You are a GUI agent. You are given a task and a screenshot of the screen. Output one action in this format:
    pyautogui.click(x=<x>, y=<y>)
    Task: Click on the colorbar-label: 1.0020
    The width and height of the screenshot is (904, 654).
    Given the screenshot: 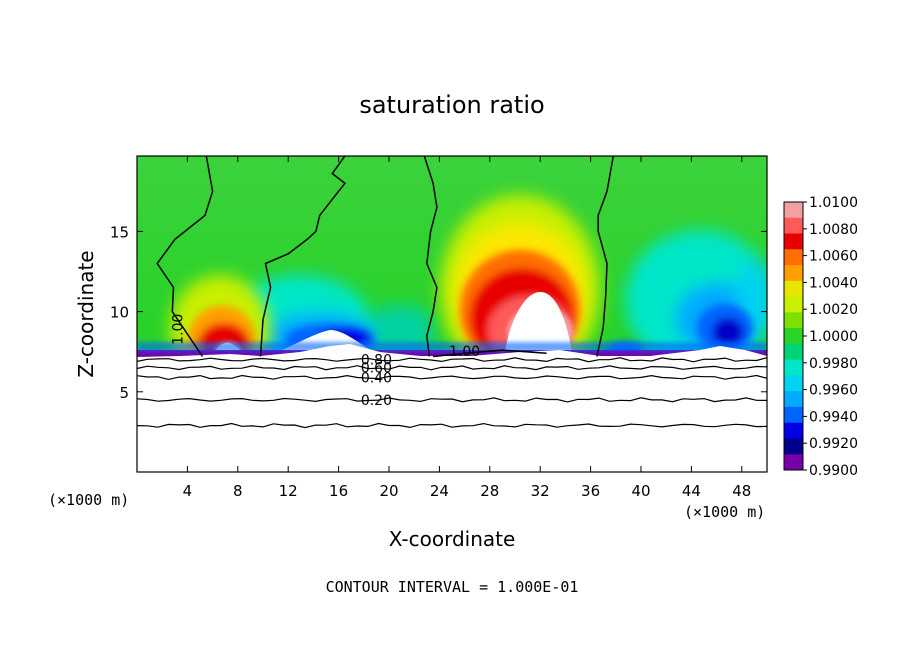 What is the action you would take?
    pyautogui.click(x=833, y=310)
    